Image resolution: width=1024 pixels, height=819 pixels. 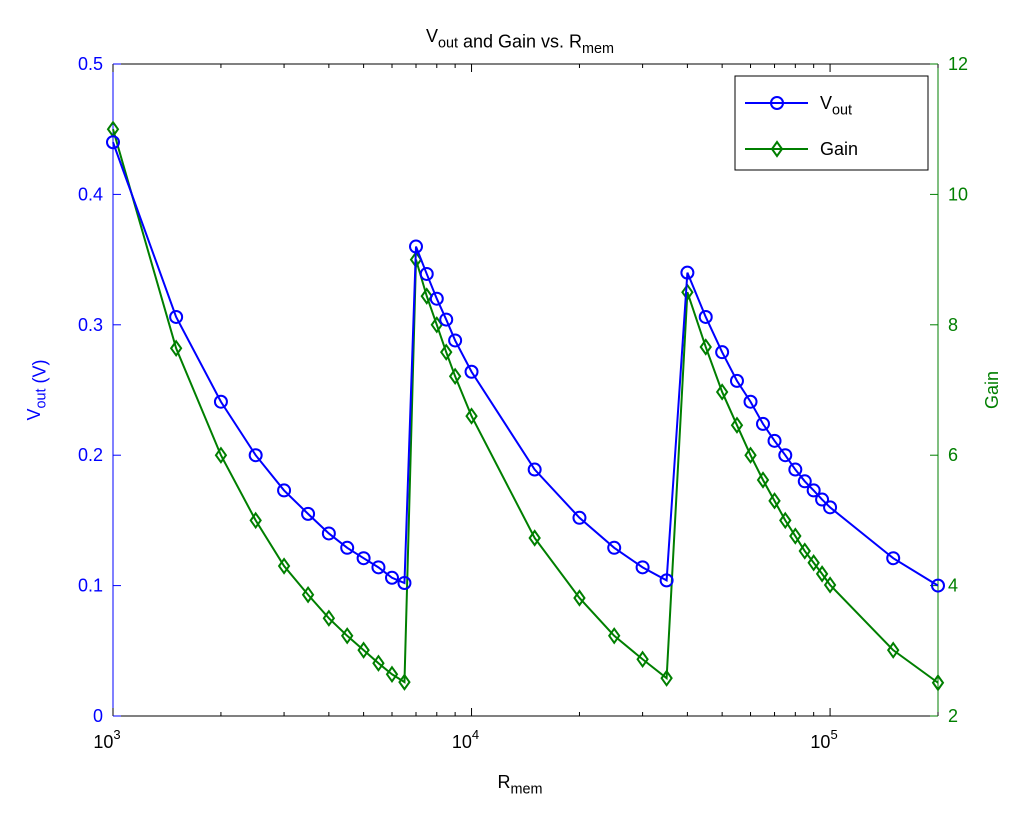 What do you see at coordinates (992, 390) in the screenshot?
I see `y-right-axis-label: Gain` at bounding box center [992, 390].